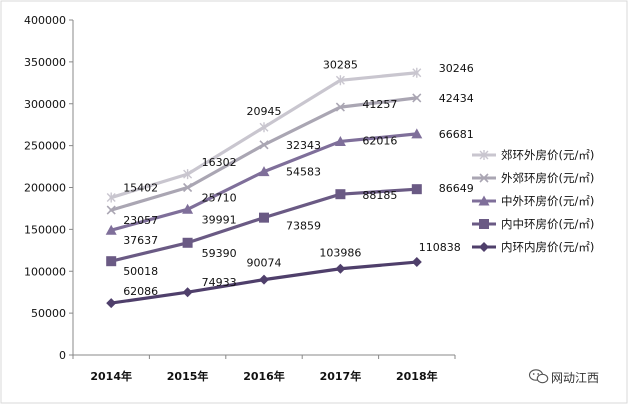  I want to click on wechat-icon, so click(538, 376).